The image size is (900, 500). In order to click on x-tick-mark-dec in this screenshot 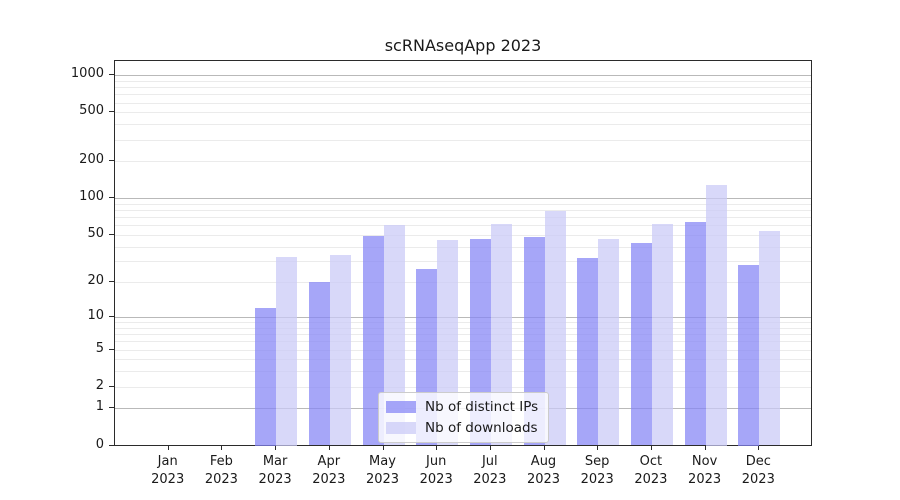, I will do `click(759, 448)`.